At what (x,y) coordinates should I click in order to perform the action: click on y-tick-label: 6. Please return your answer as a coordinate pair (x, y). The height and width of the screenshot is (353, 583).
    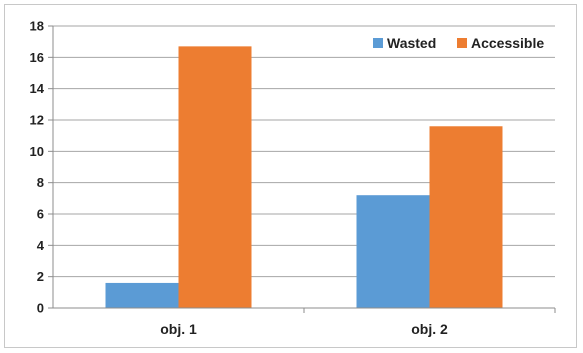
    Looking at the image, I should click on (40, 214).